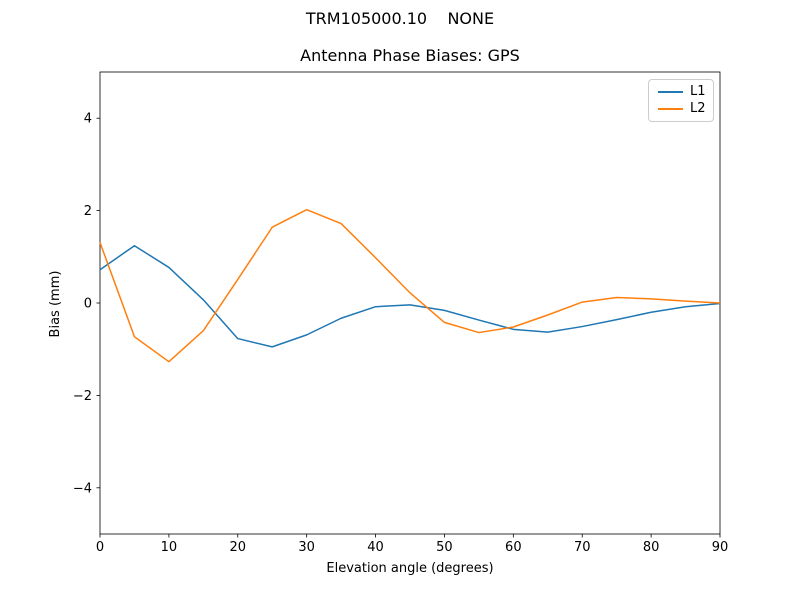 The width and height of the screenshot is (800, 600). I want to click on chart-title: Antenna Phase Biases: GPS, so click(410, 55).